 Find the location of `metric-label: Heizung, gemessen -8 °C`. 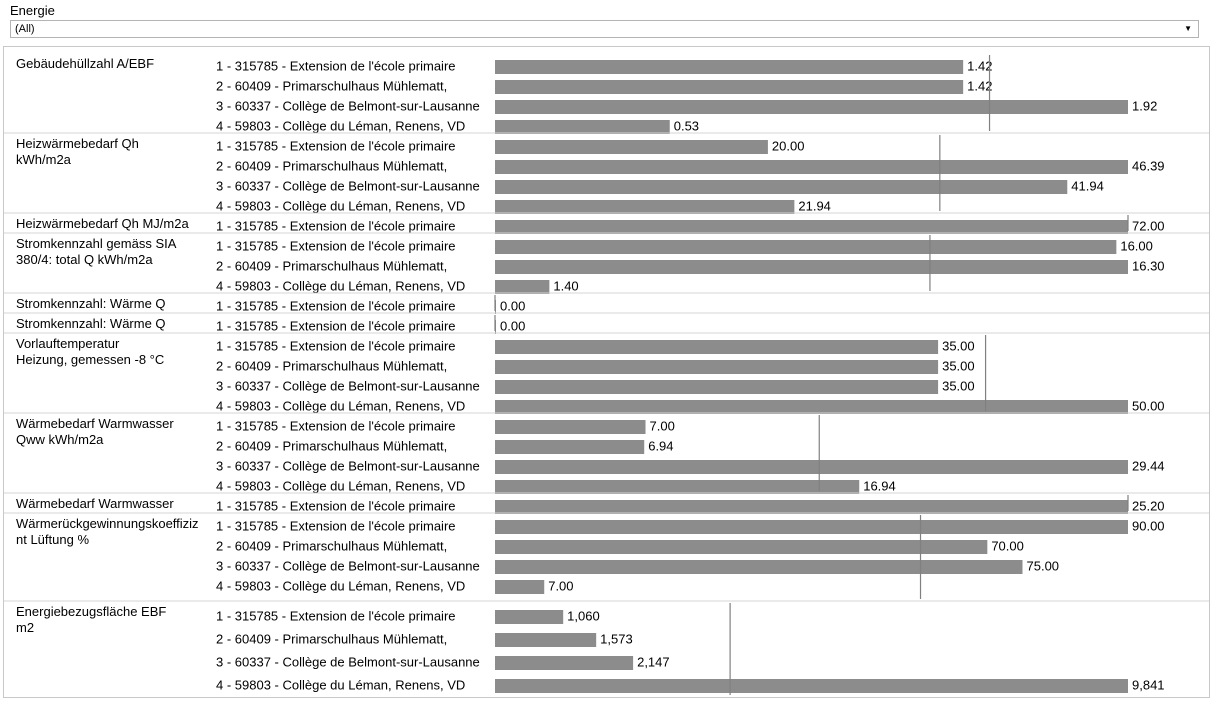

metric-label: Heizung, gemessen -8 °C is located at coordinates (90, 359).